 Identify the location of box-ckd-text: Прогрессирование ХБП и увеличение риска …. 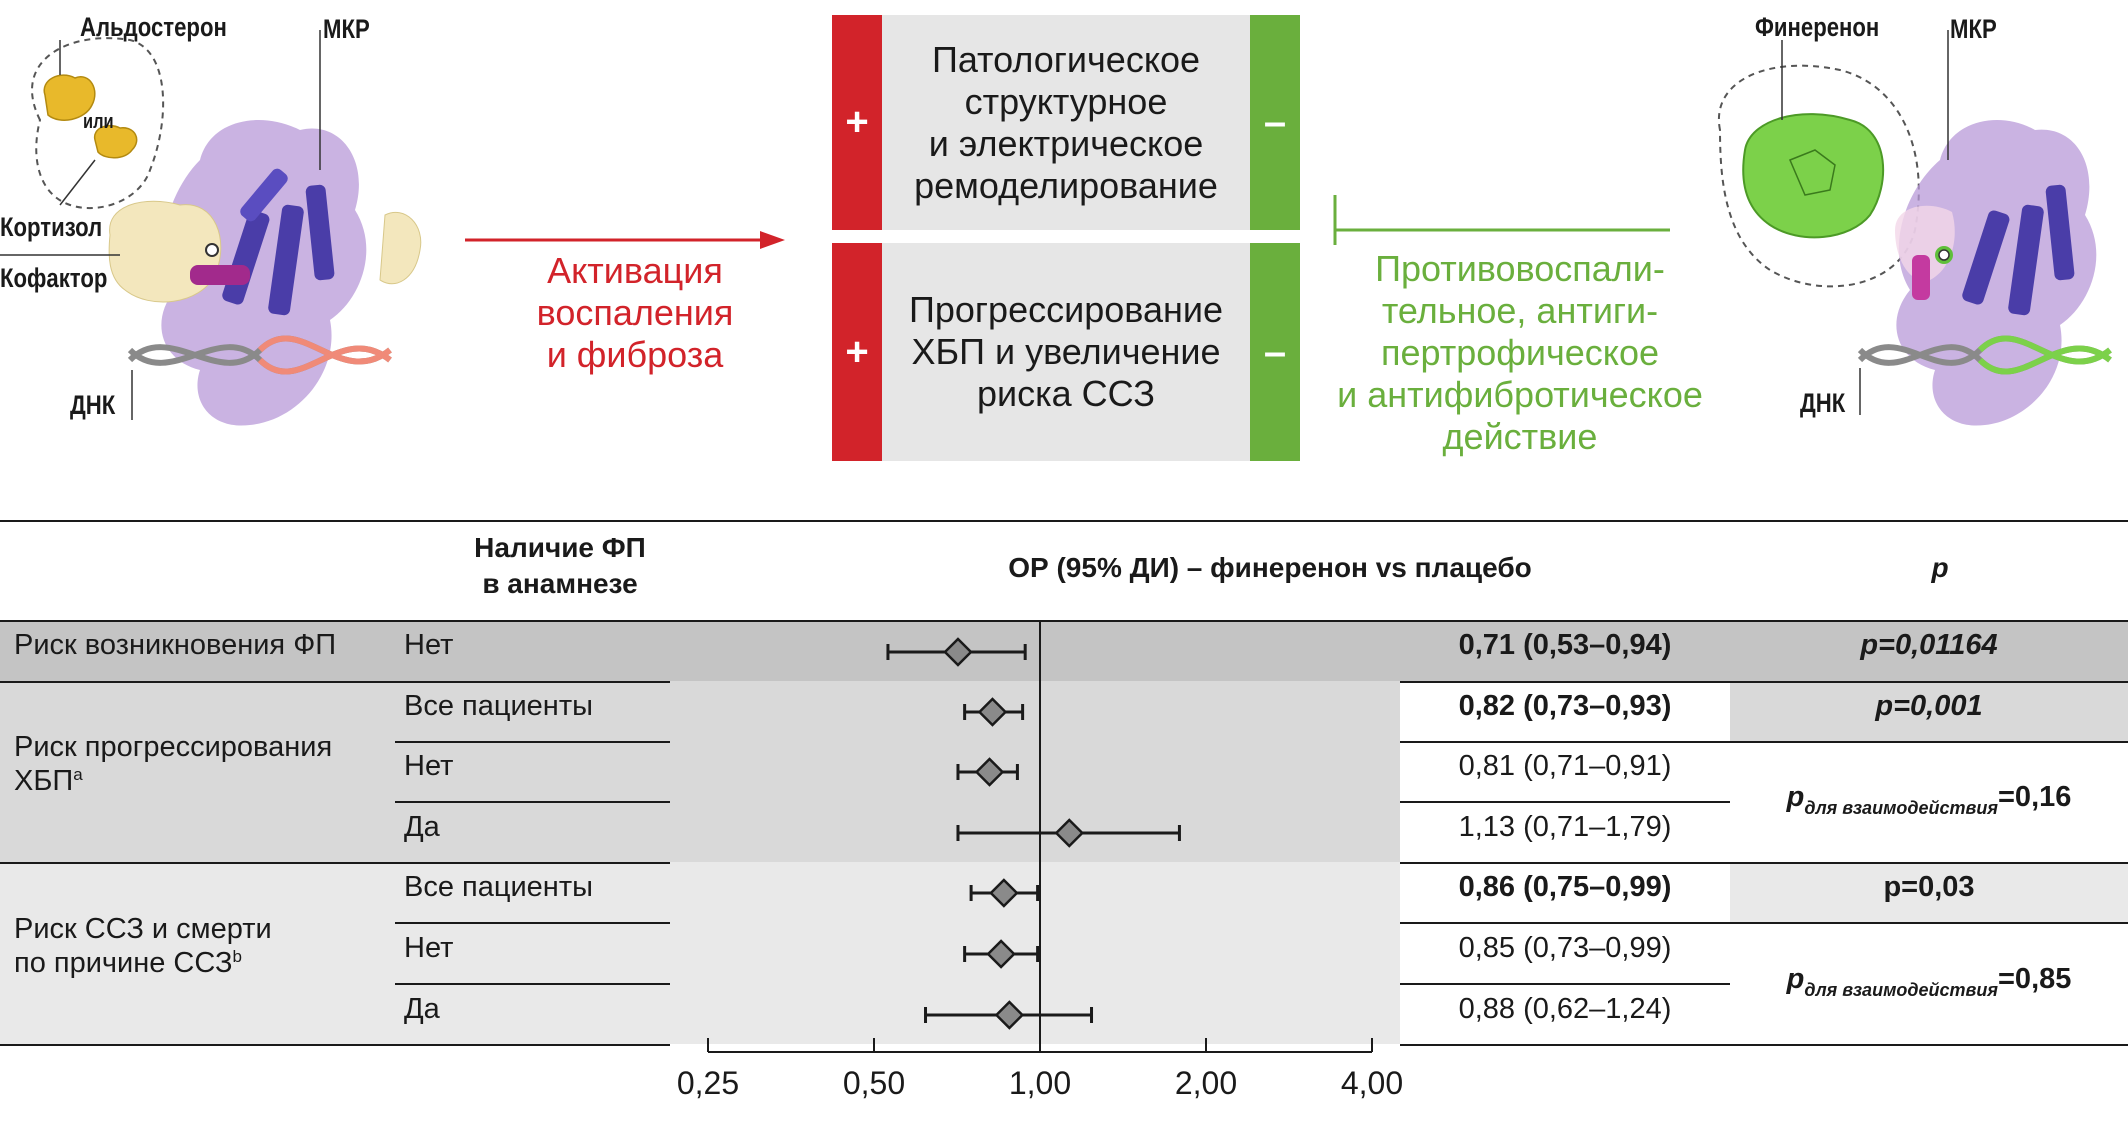
(1066, 351).